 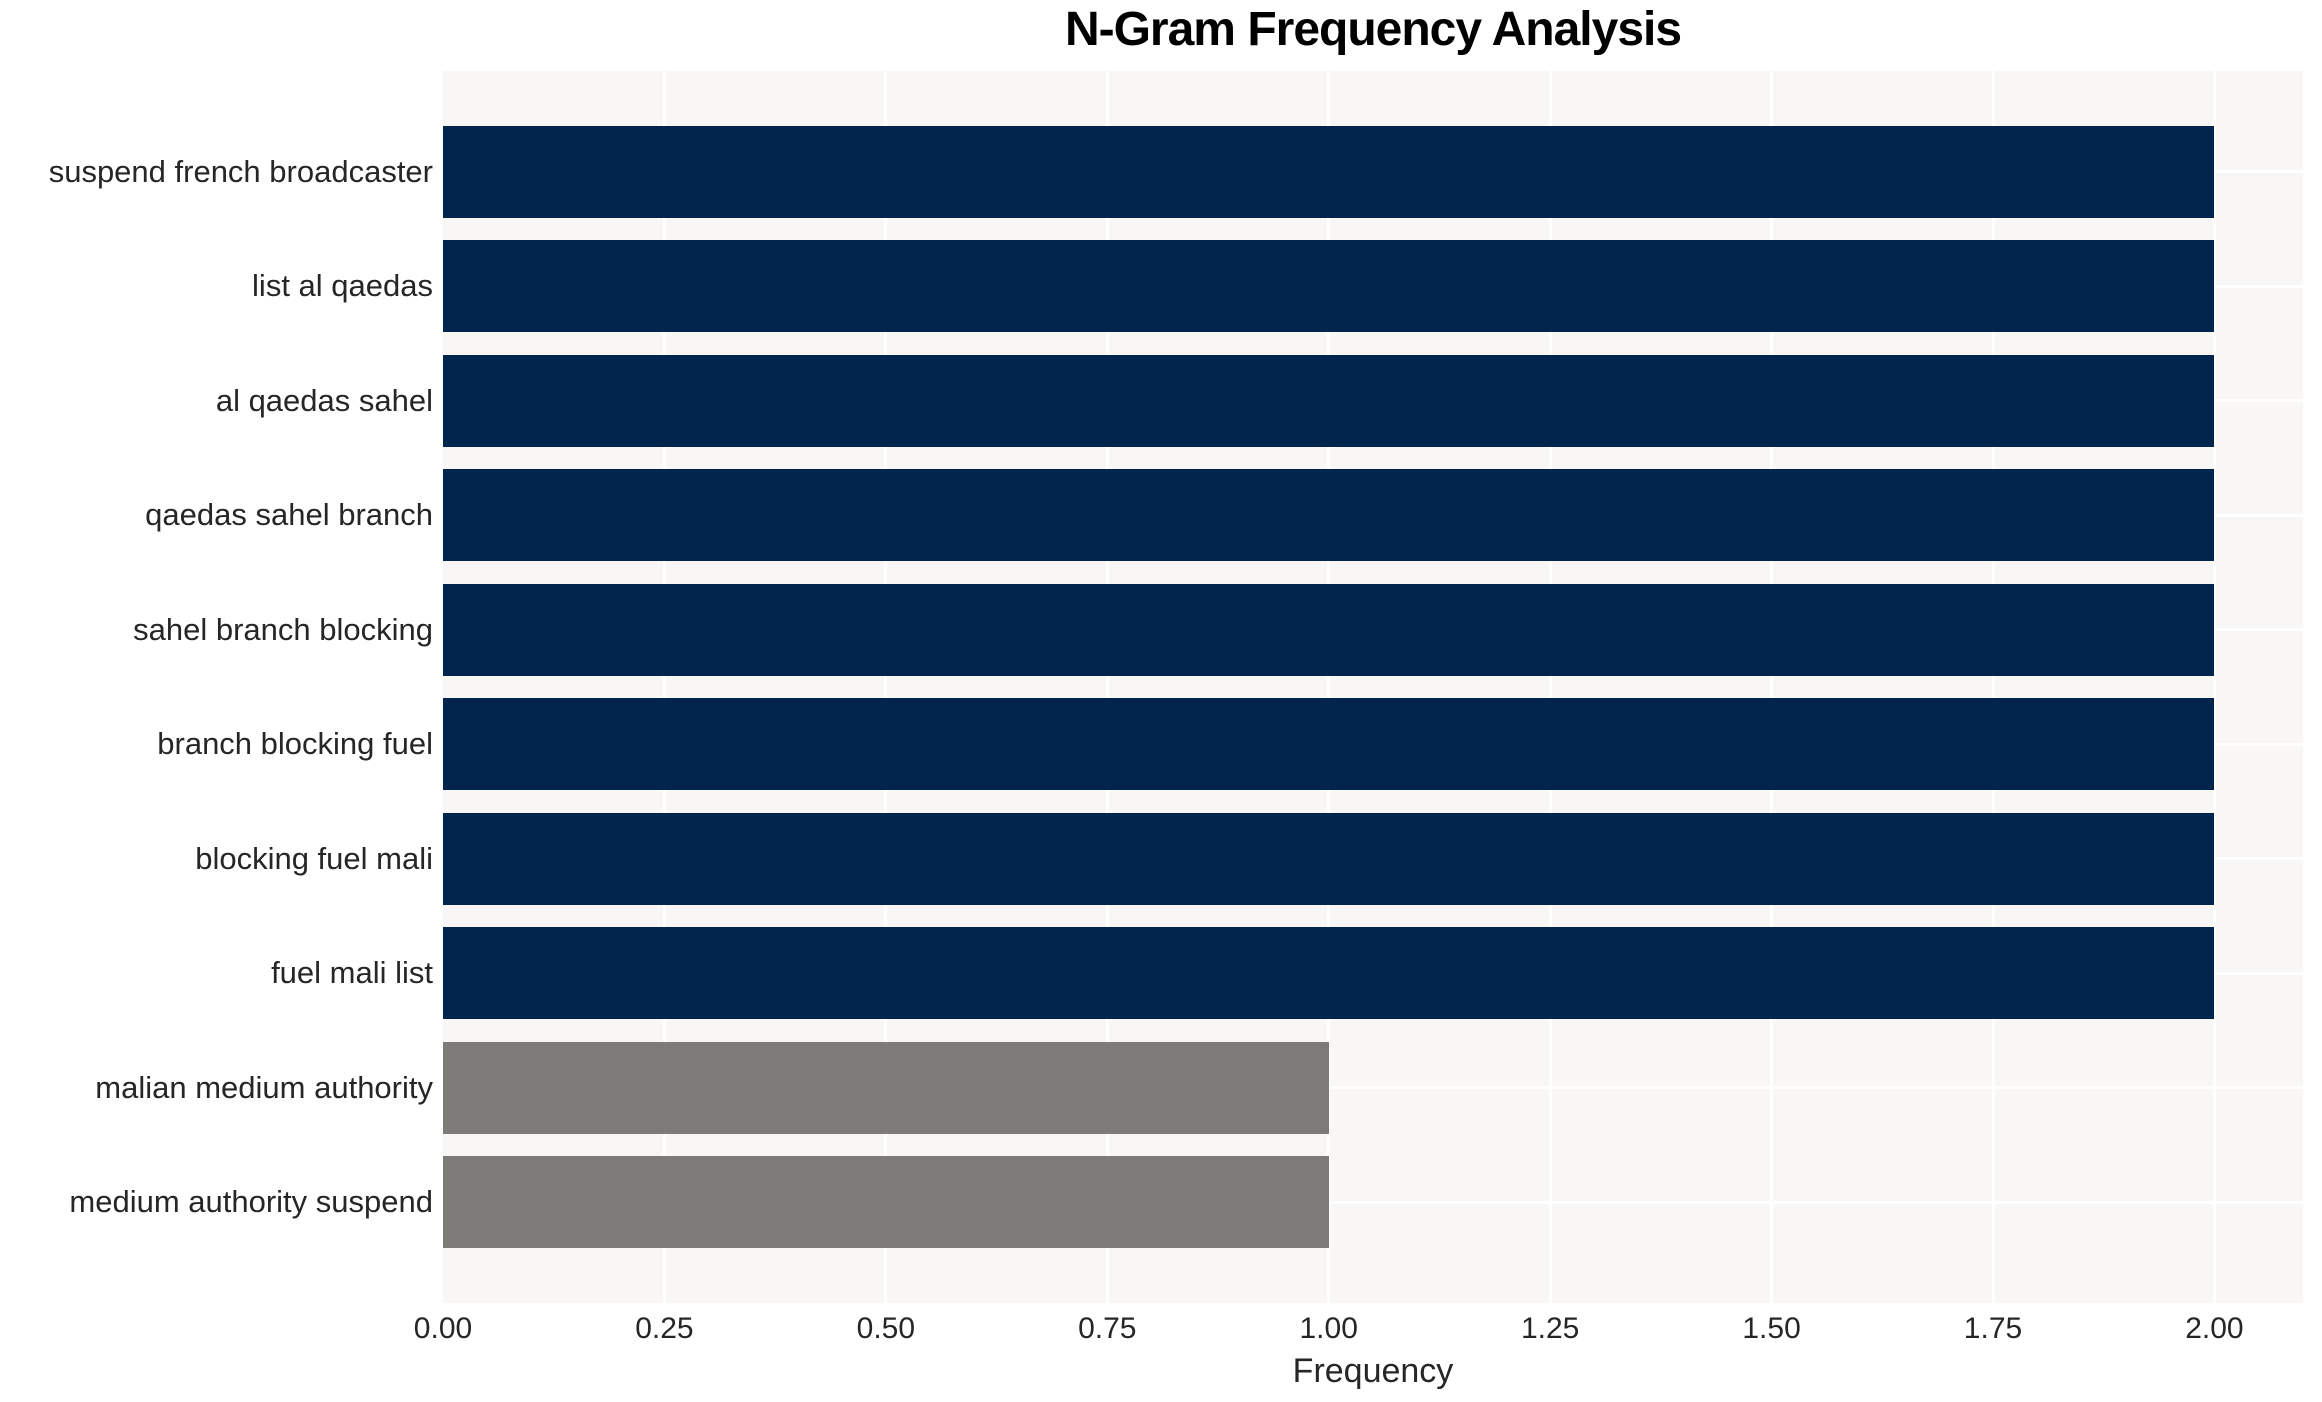 I want to click on bar-list-al-qaedas, so click(x=1329, y=286).